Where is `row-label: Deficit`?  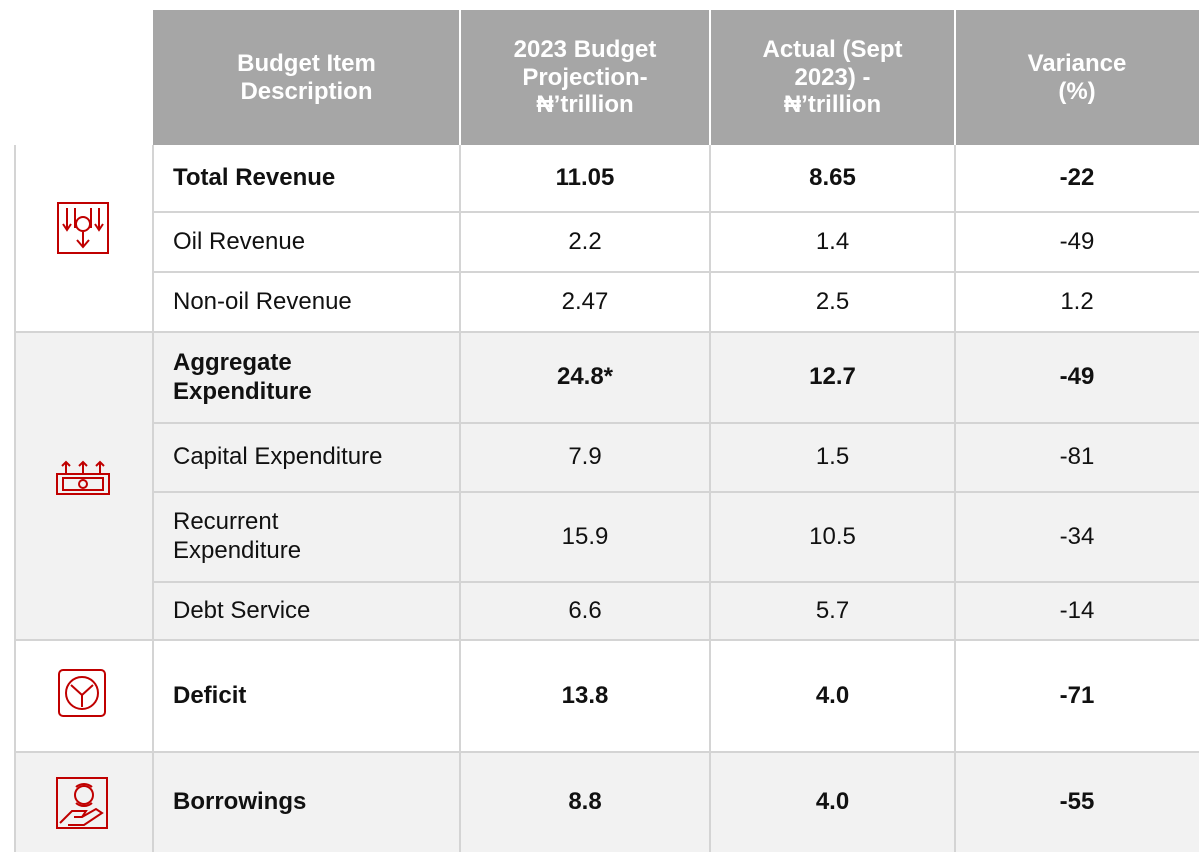
row-label: Deficit is located at coordinates (210, 695).